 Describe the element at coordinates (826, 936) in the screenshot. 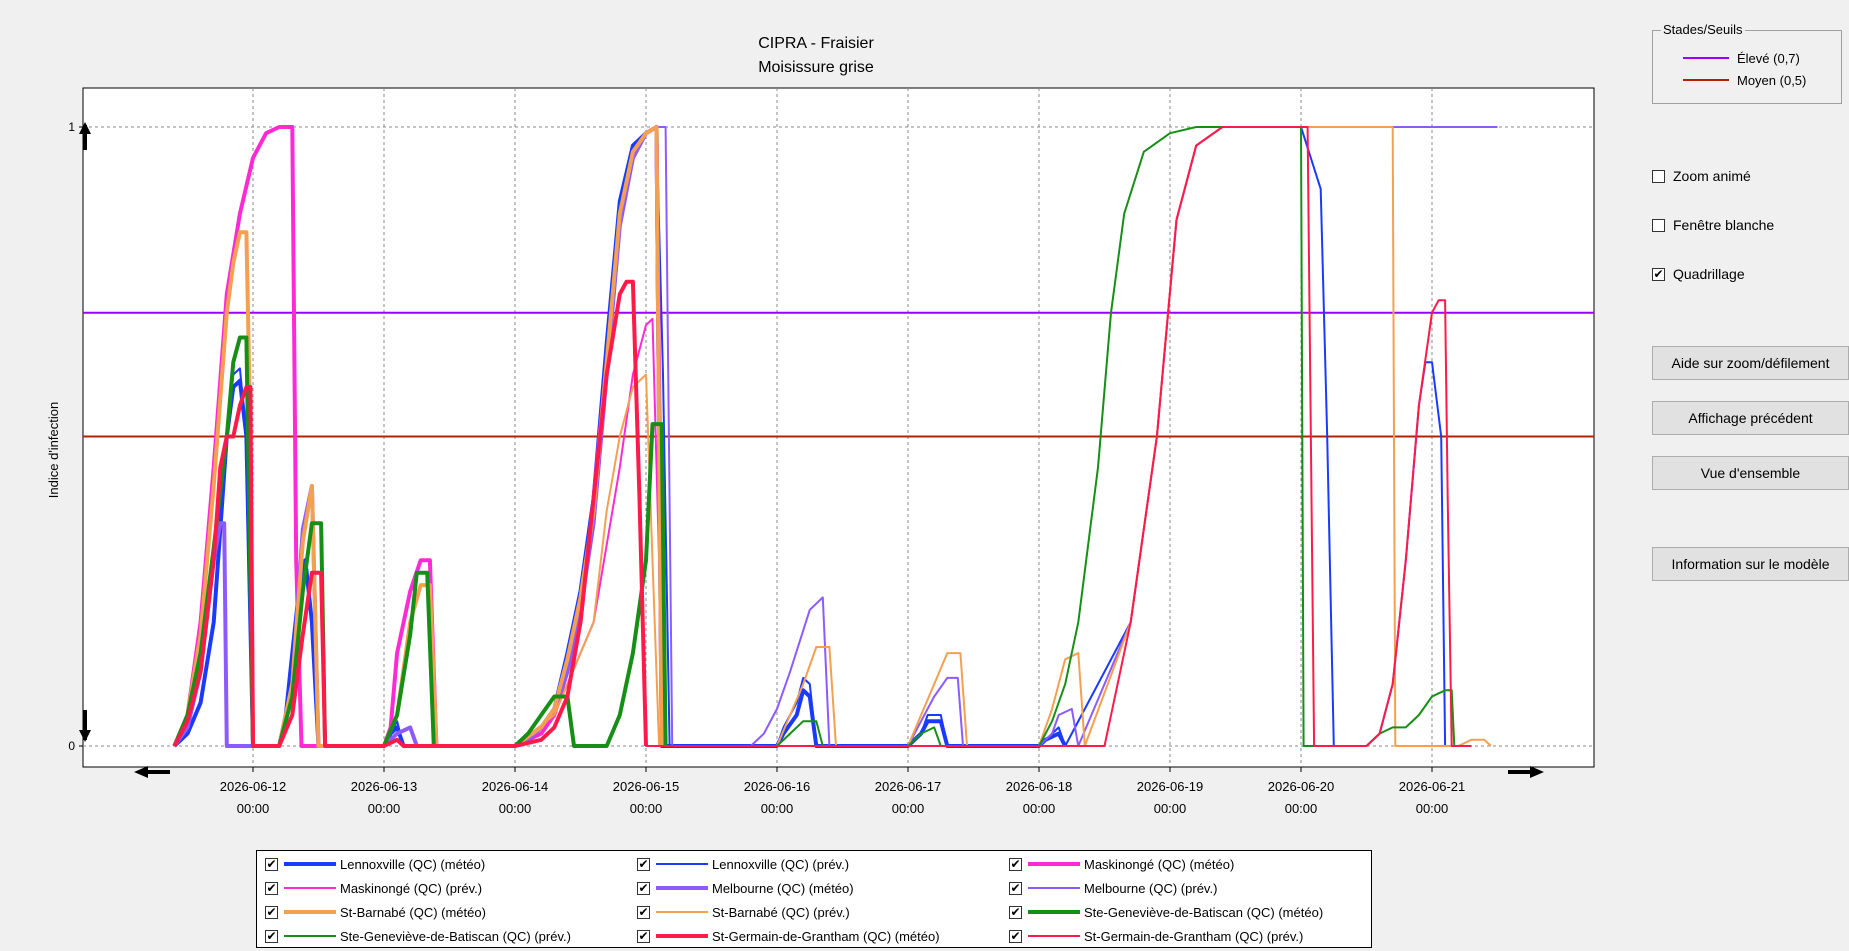

I see `legend-label: St-Germain-de-Grantham (QC) (météo)` at that location.